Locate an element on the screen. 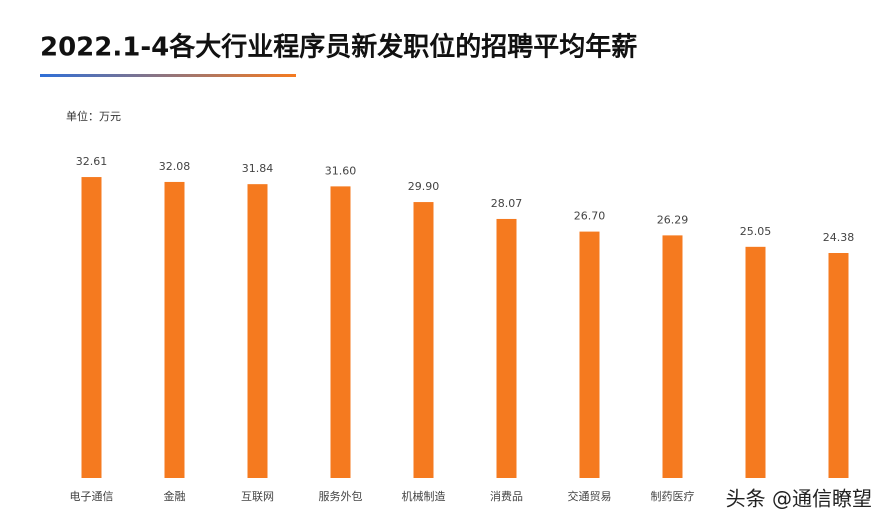 This screenshot has width=891, height=528. value-label: 24.38 is located at coordinates (839, 237).